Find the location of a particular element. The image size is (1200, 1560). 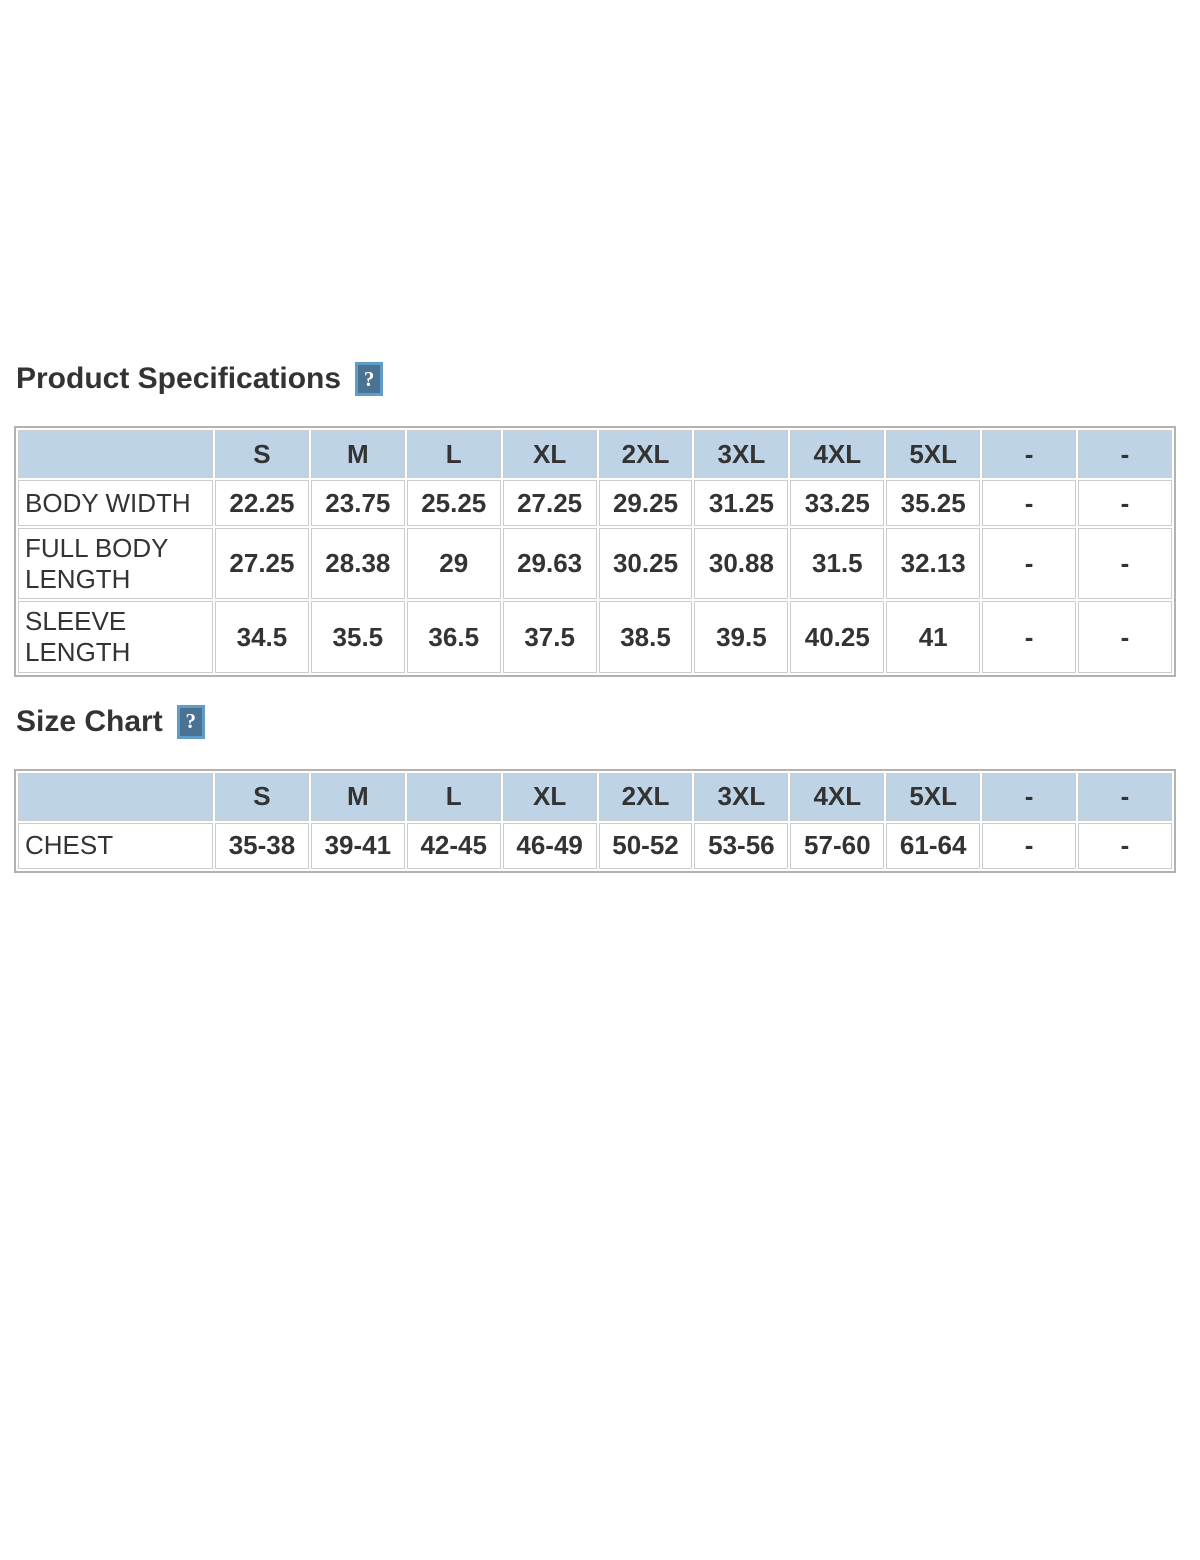

value-cell: 40.25 is located at coordinates (837, 637).